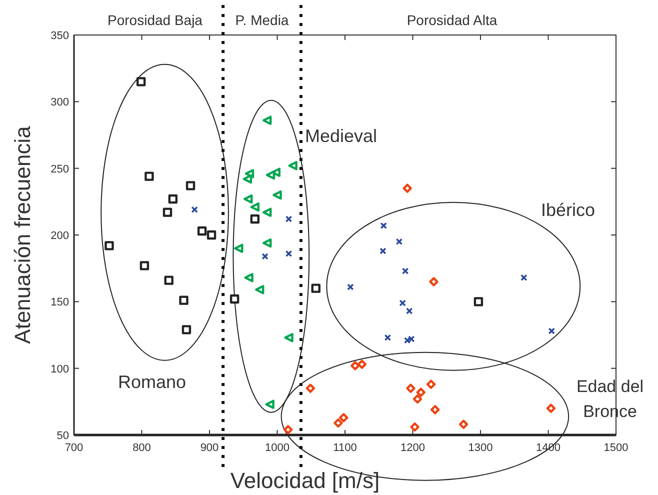 This screenshot has height=495, width=658. What do you see at coordinates (59, 169) in the screenshot?
I see `y-tick-label: 250` at bounding box center [59, 169].